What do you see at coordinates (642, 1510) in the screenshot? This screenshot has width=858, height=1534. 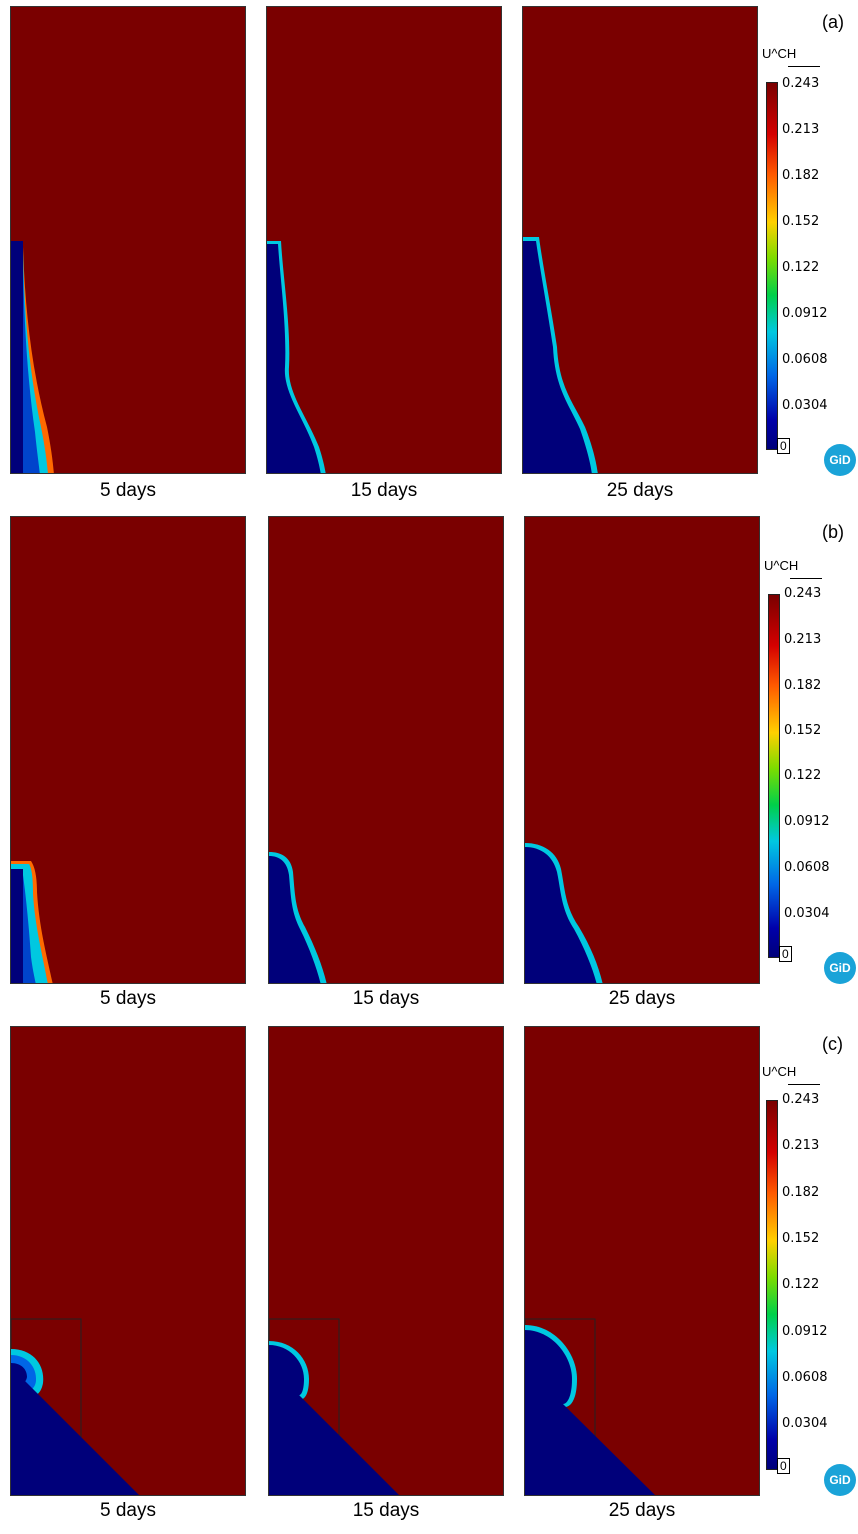 I see `caption-c-25-days: 25 days` at bounding box center [642, 1510].